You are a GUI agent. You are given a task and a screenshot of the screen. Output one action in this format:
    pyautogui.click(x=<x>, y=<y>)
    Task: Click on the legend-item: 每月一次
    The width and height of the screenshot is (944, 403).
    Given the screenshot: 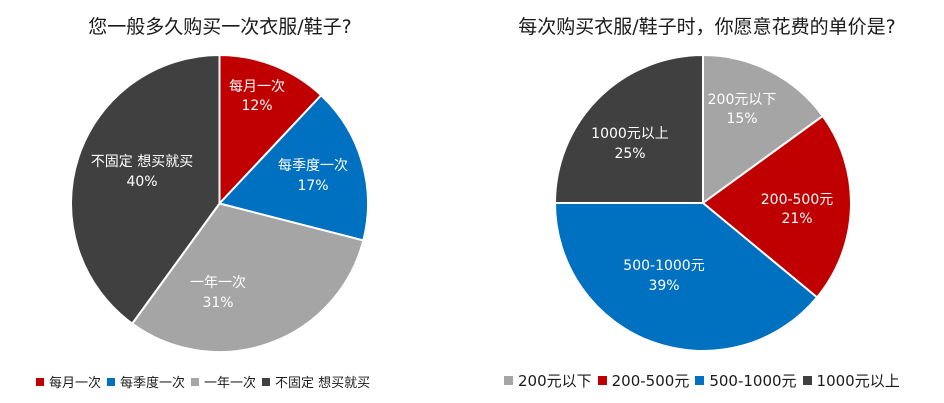 What is the action you would take?
    pyautogui.click(x=68, y=381)
    